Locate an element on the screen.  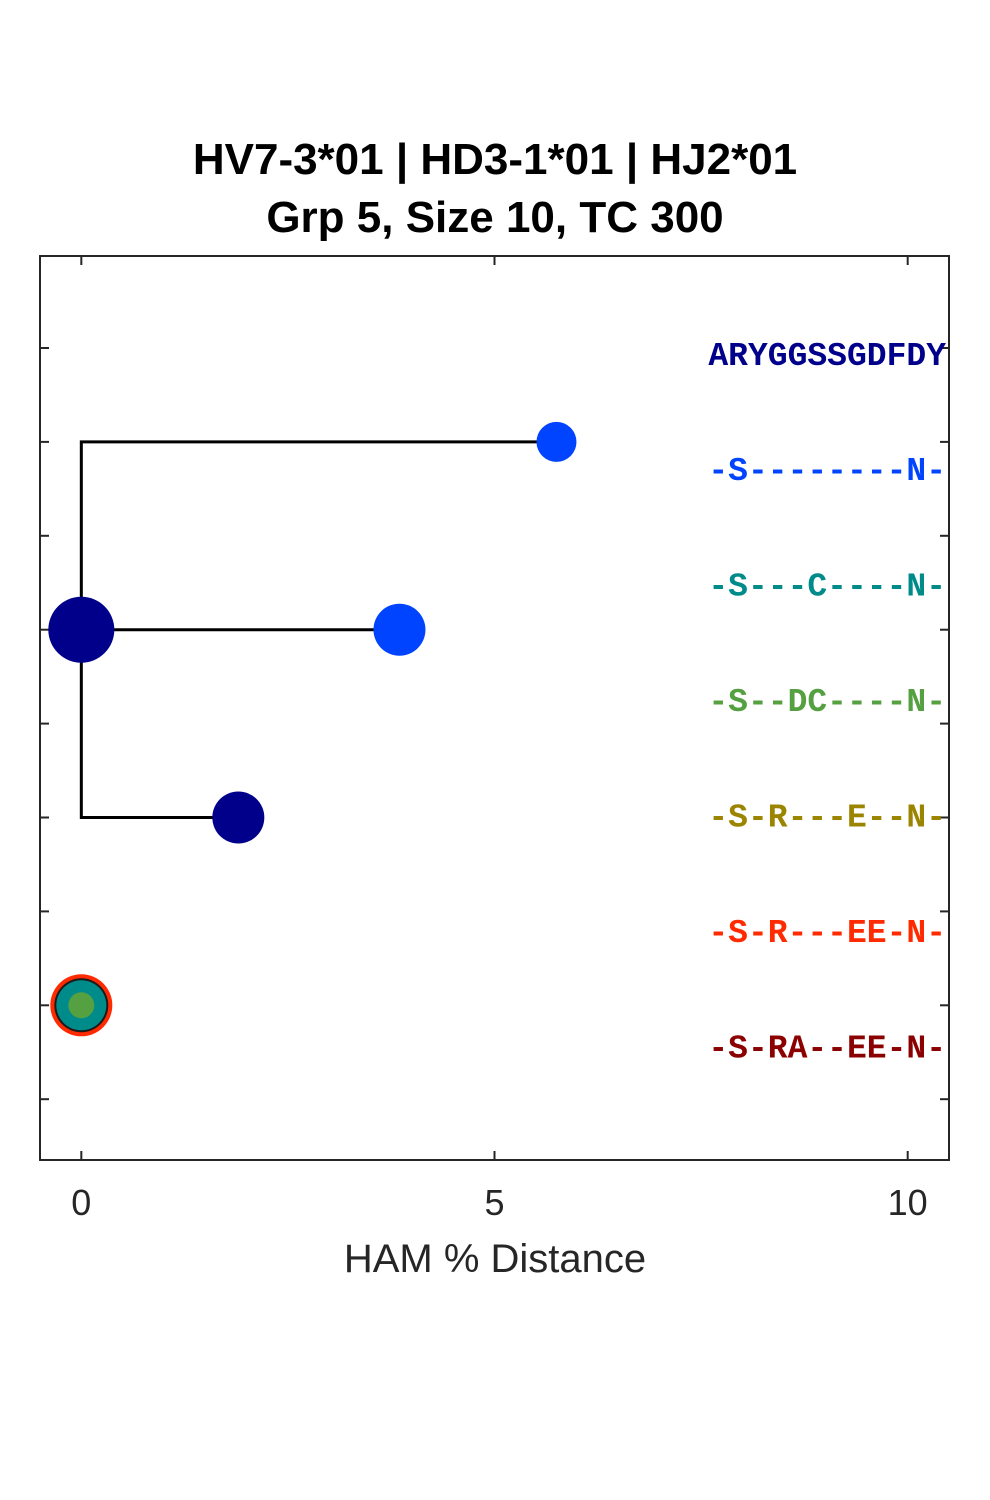
sequence-label: -S-R---EE-N- is located at coordinates (827, 933).